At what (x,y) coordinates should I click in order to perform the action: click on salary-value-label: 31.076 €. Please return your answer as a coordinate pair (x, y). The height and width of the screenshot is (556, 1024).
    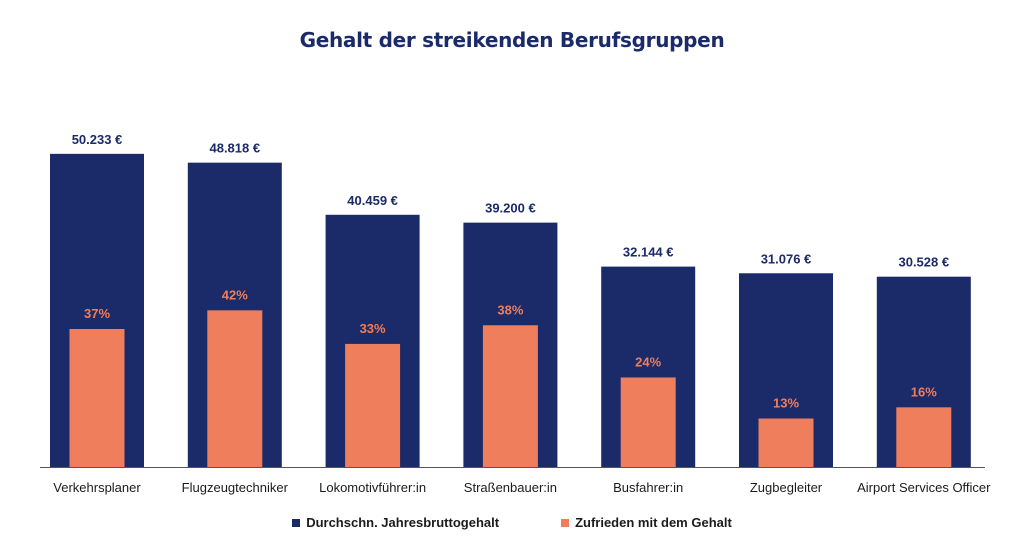
    Looking at the image, I should click on (786, 258).